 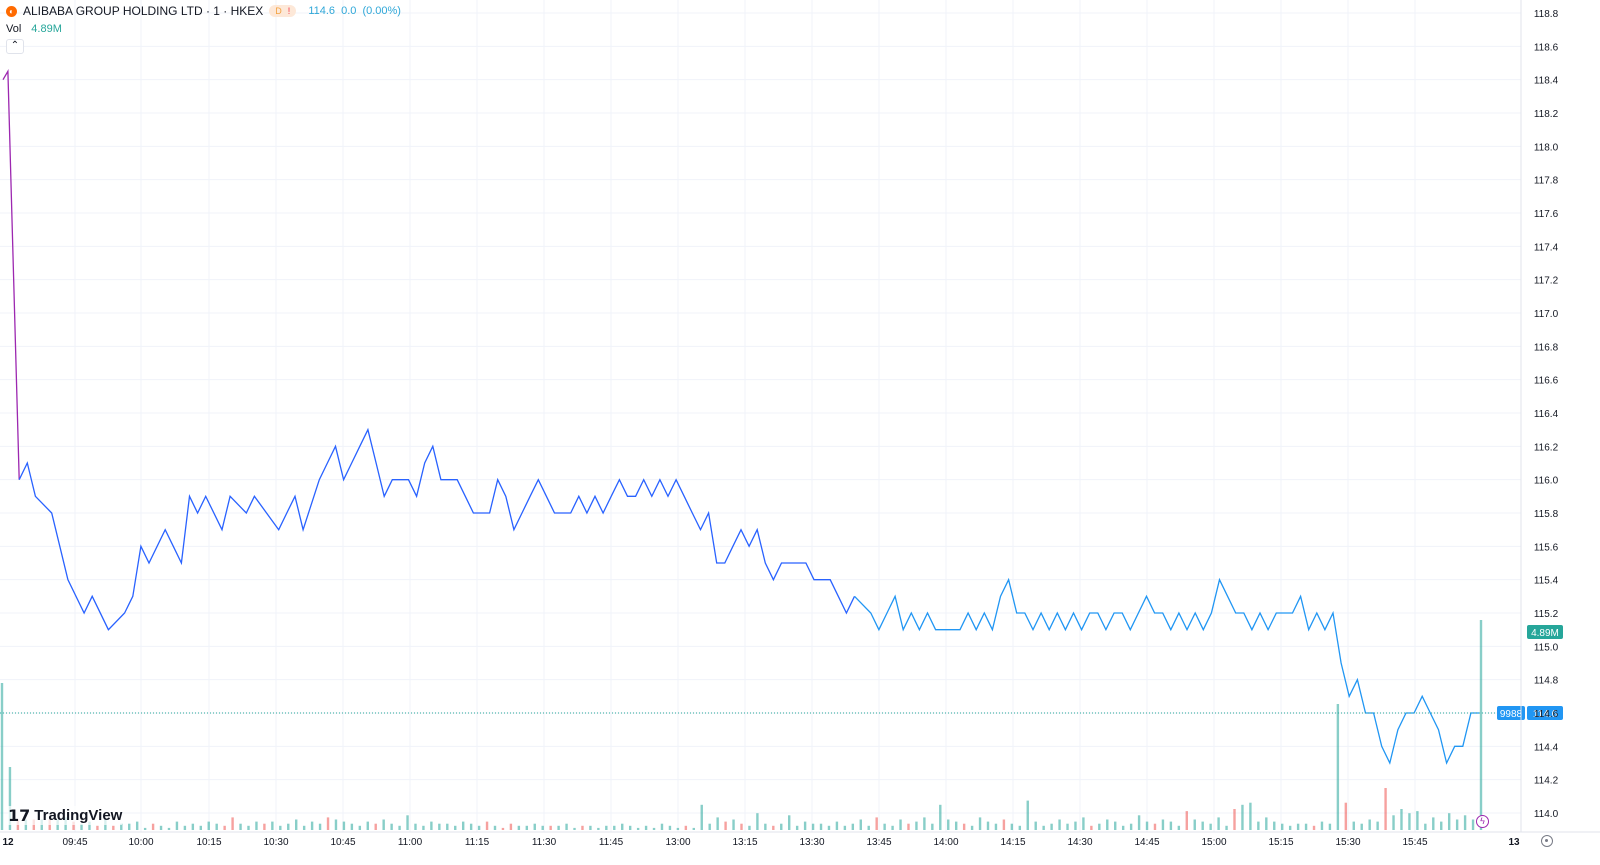 I want to click on time-tick-label: 10:45, so click(x=342, y=842).